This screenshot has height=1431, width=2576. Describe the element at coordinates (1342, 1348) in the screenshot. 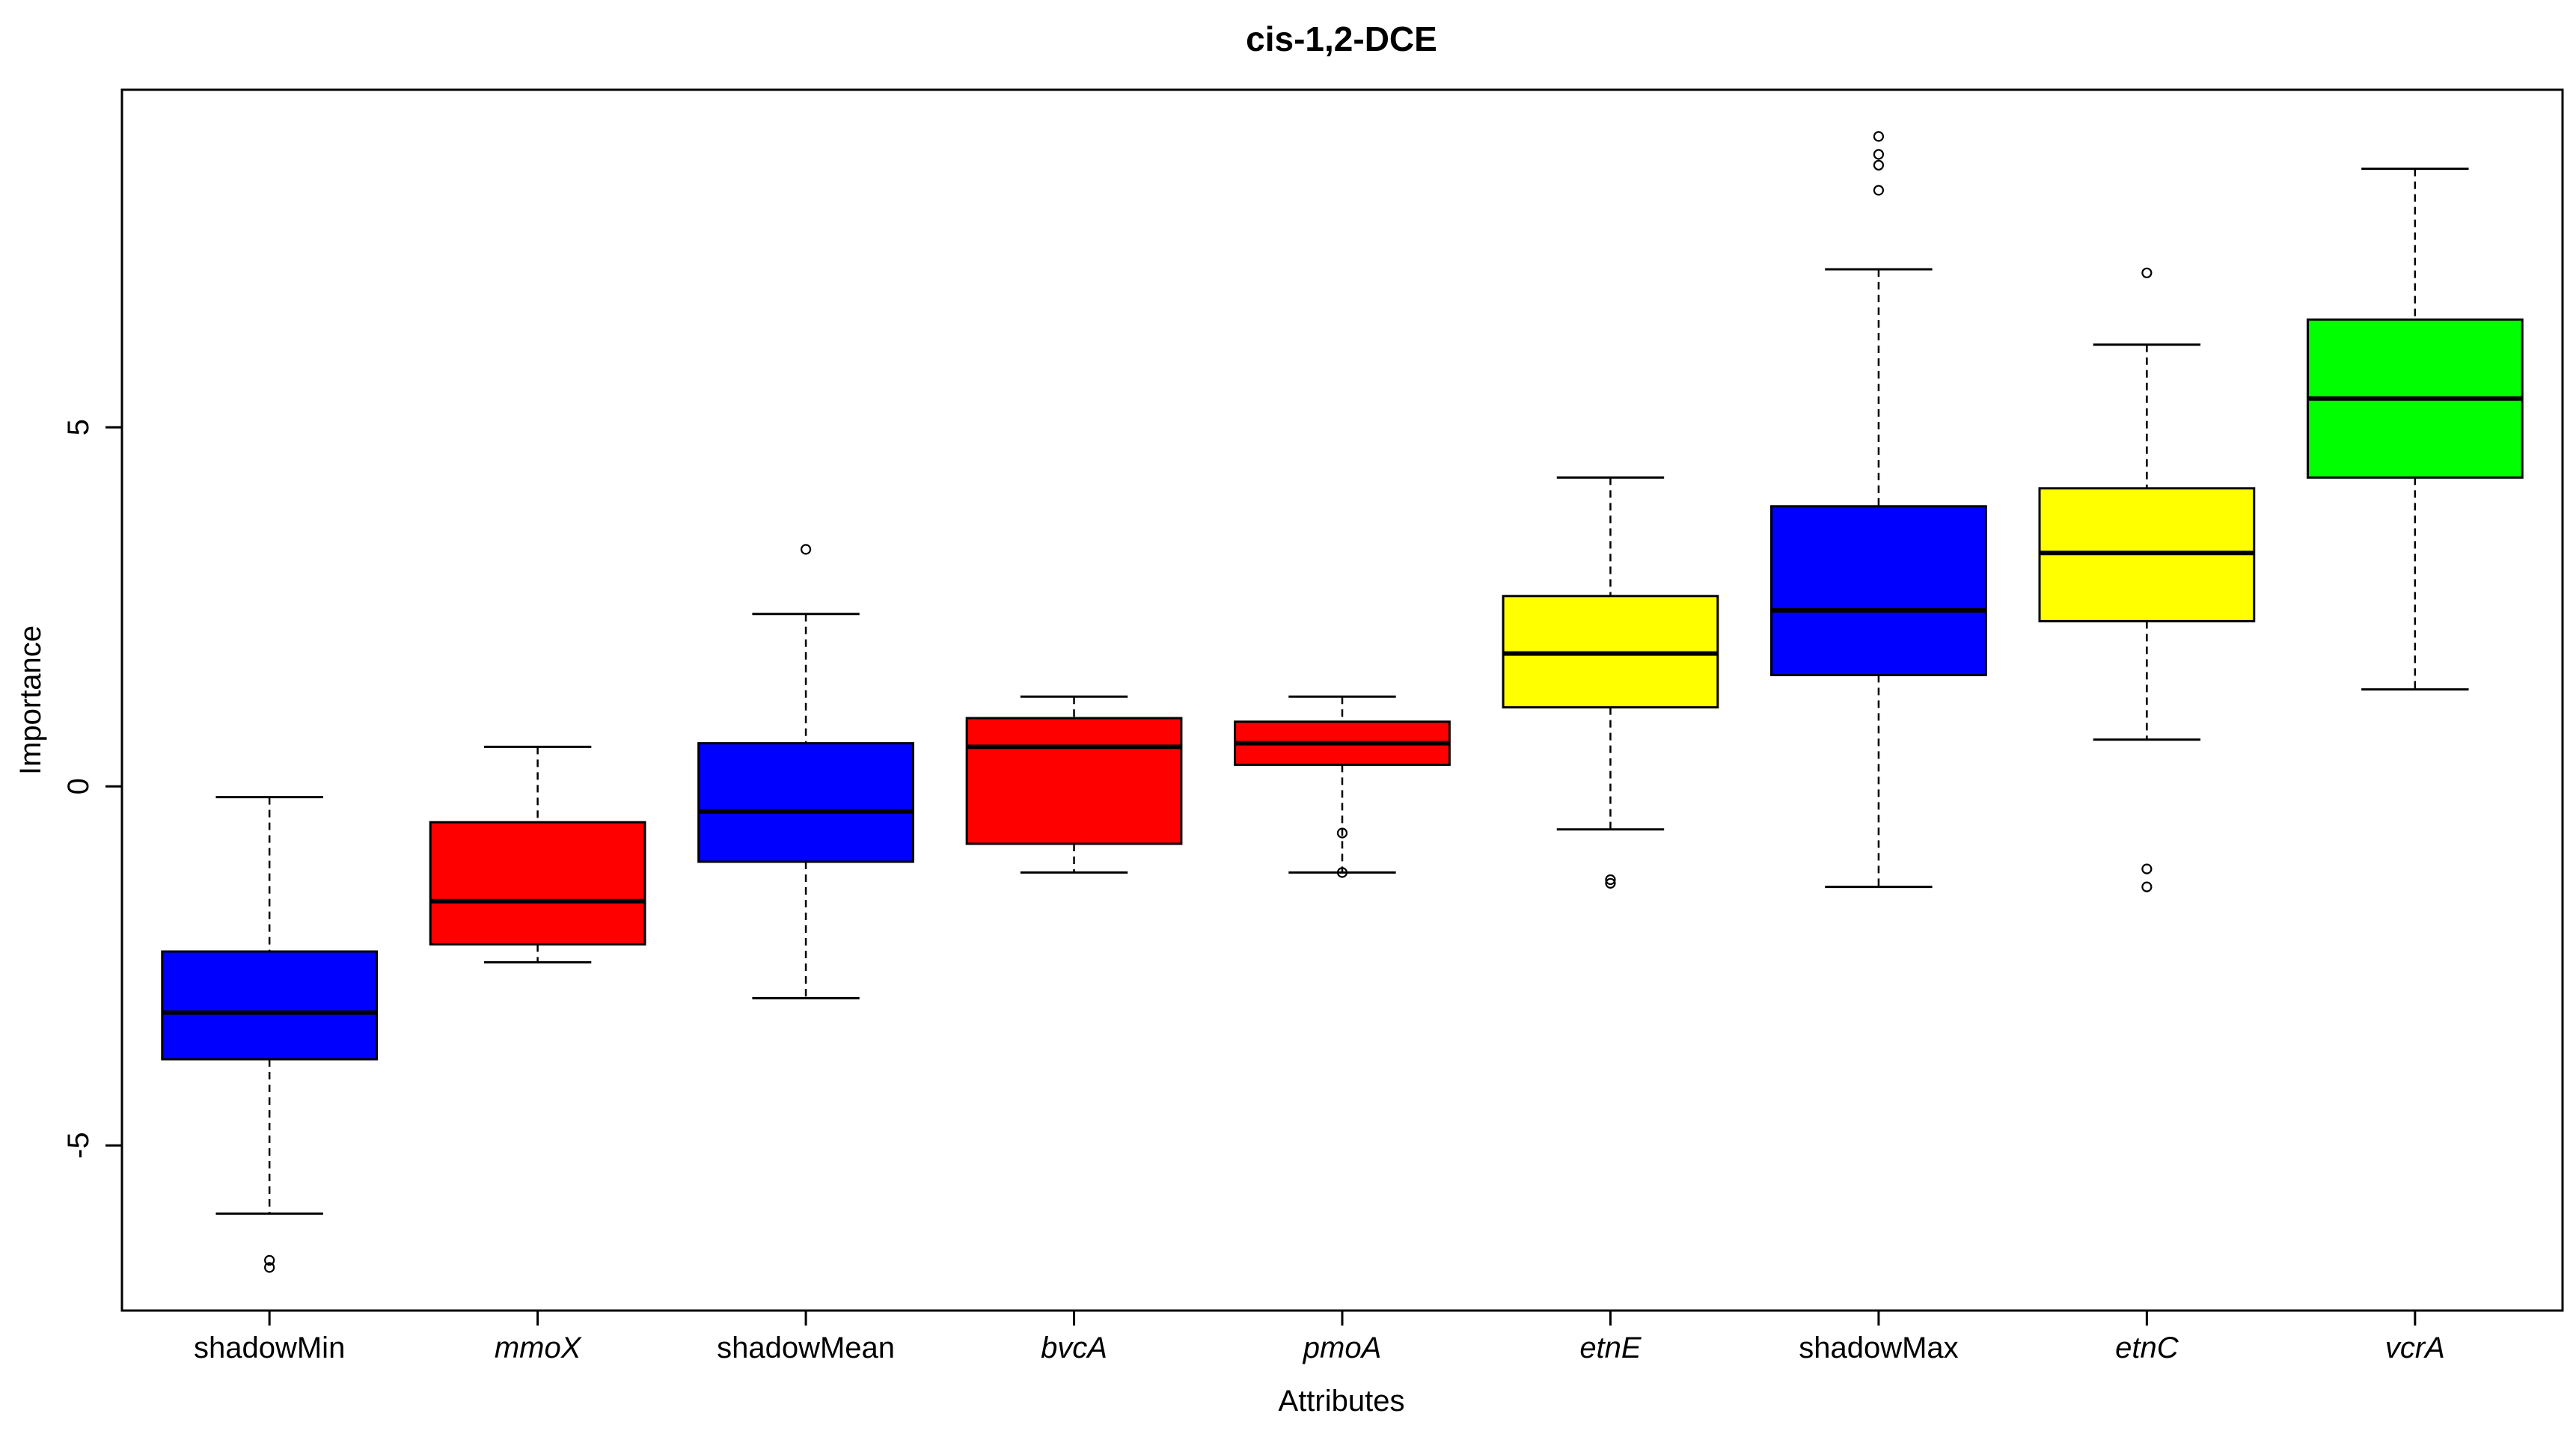

I see `x-tick-label: pmoA` at that location.